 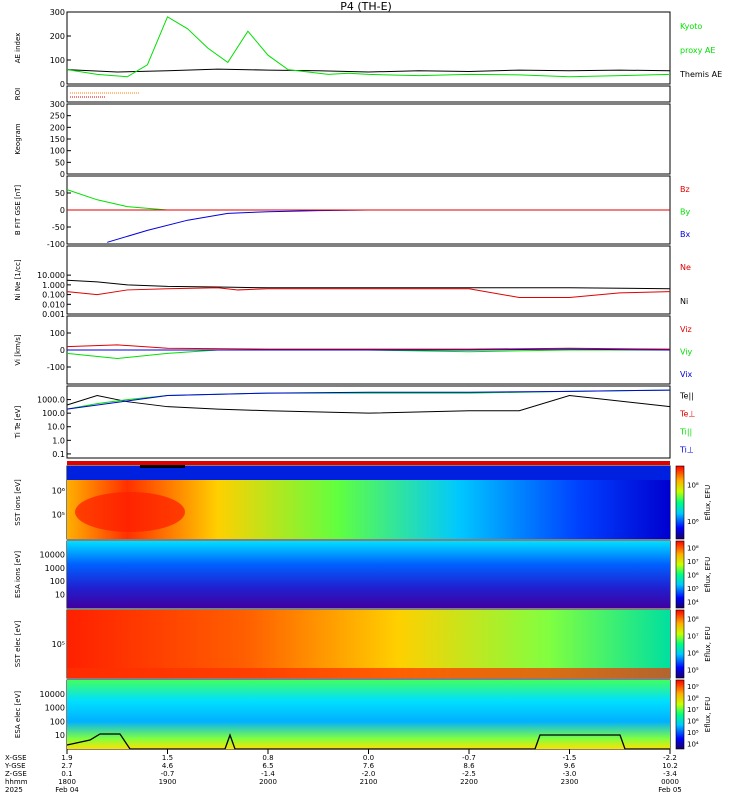 I want to click on bfield-legend-label: By, so click(x=685, y=212).